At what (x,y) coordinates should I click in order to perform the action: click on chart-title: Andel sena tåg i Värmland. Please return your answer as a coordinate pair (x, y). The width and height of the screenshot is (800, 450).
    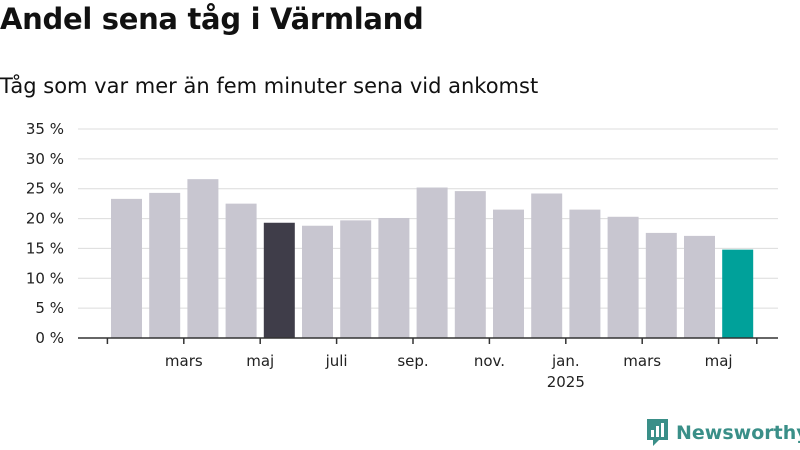
    Looking at the image, I should click on (212, 19).